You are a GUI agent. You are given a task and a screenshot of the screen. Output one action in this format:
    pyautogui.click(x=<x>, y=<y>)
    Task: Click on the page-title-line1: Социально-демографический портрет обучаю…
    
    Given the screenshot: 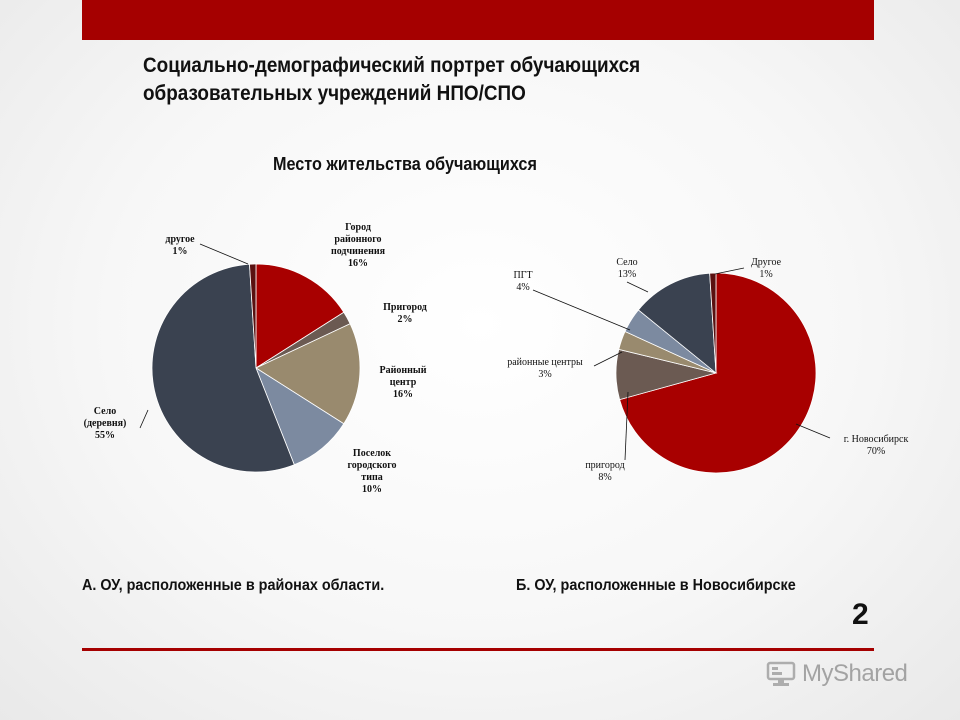 What is the action you would take?
    pyautogui.click(x=392, y=65)
    